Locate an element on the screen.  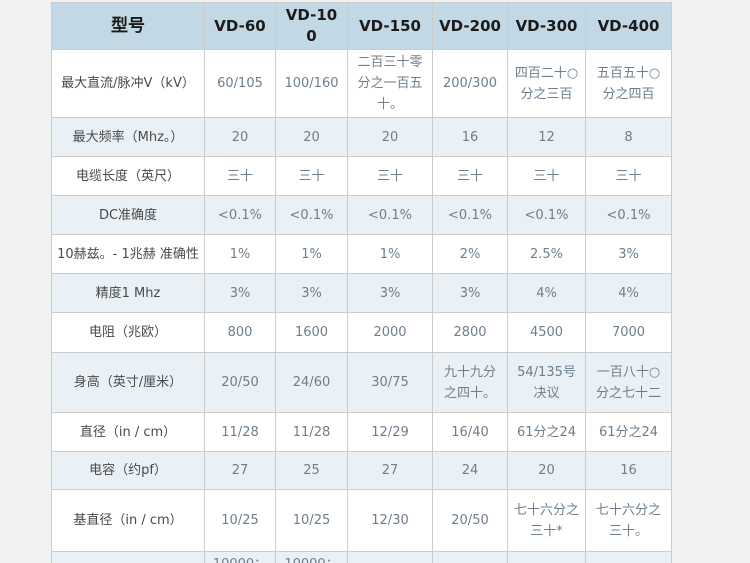
header-column-vd-100: VD-100 is located at coordinates (311, 26).